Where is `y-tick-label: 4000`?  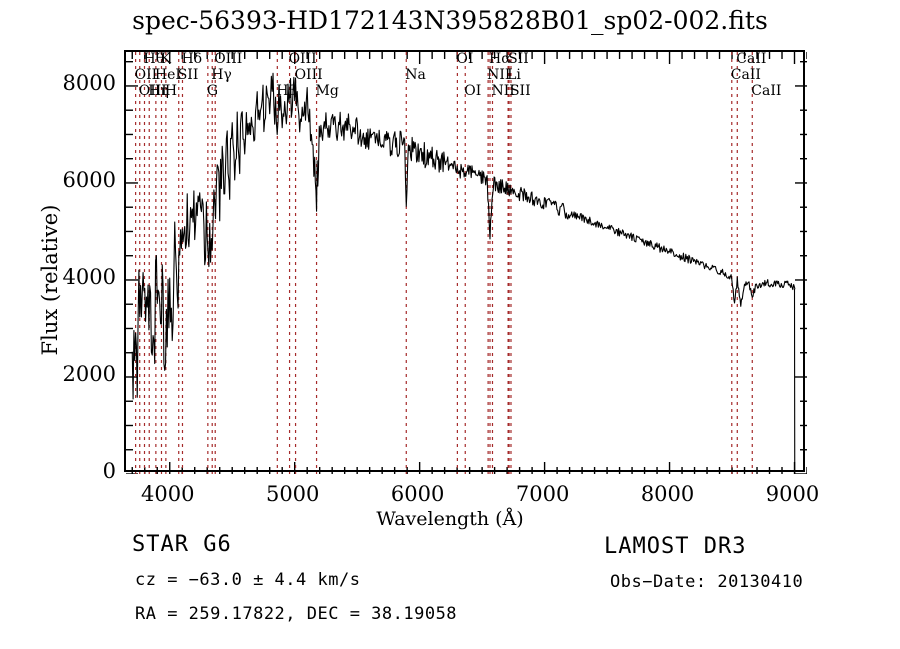 y-tick-label: 4000 is located at coordinates (89, 276).